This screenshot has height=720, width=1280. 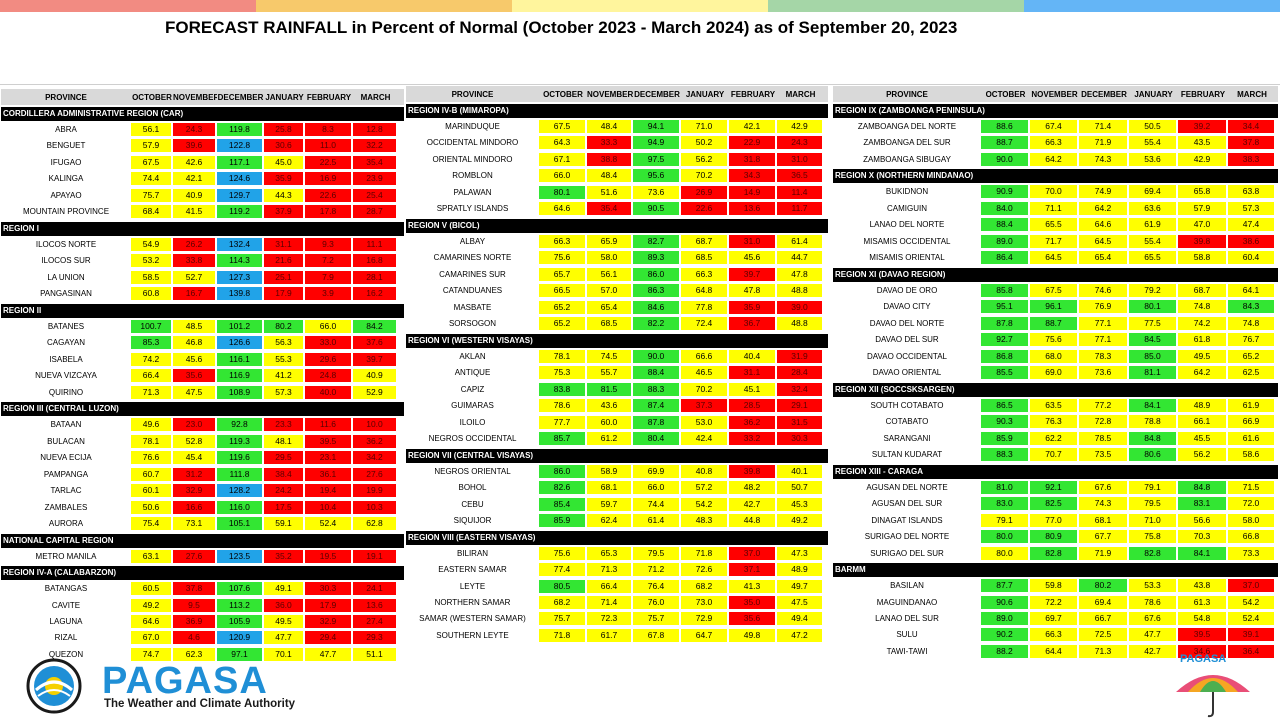 What do you see at coordinates (1152, 126) in the screenshot?
I see `rainfall-value-january: 50.5` at bounding box center [1152, 126].